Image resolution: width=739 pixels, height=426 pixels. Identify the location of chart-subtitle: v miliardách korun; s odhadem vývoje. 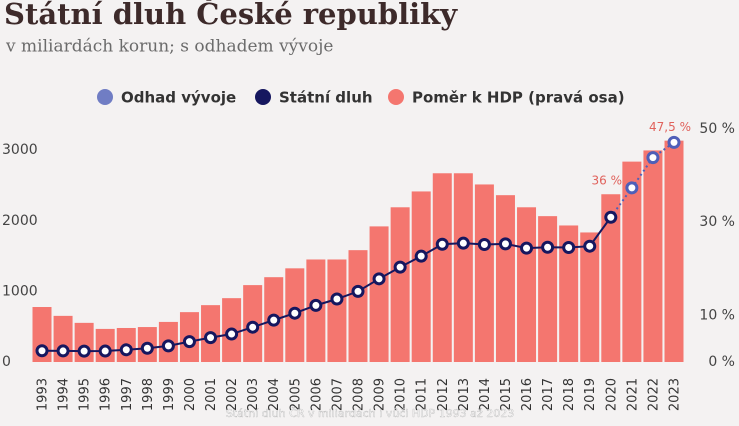
(169, 47).